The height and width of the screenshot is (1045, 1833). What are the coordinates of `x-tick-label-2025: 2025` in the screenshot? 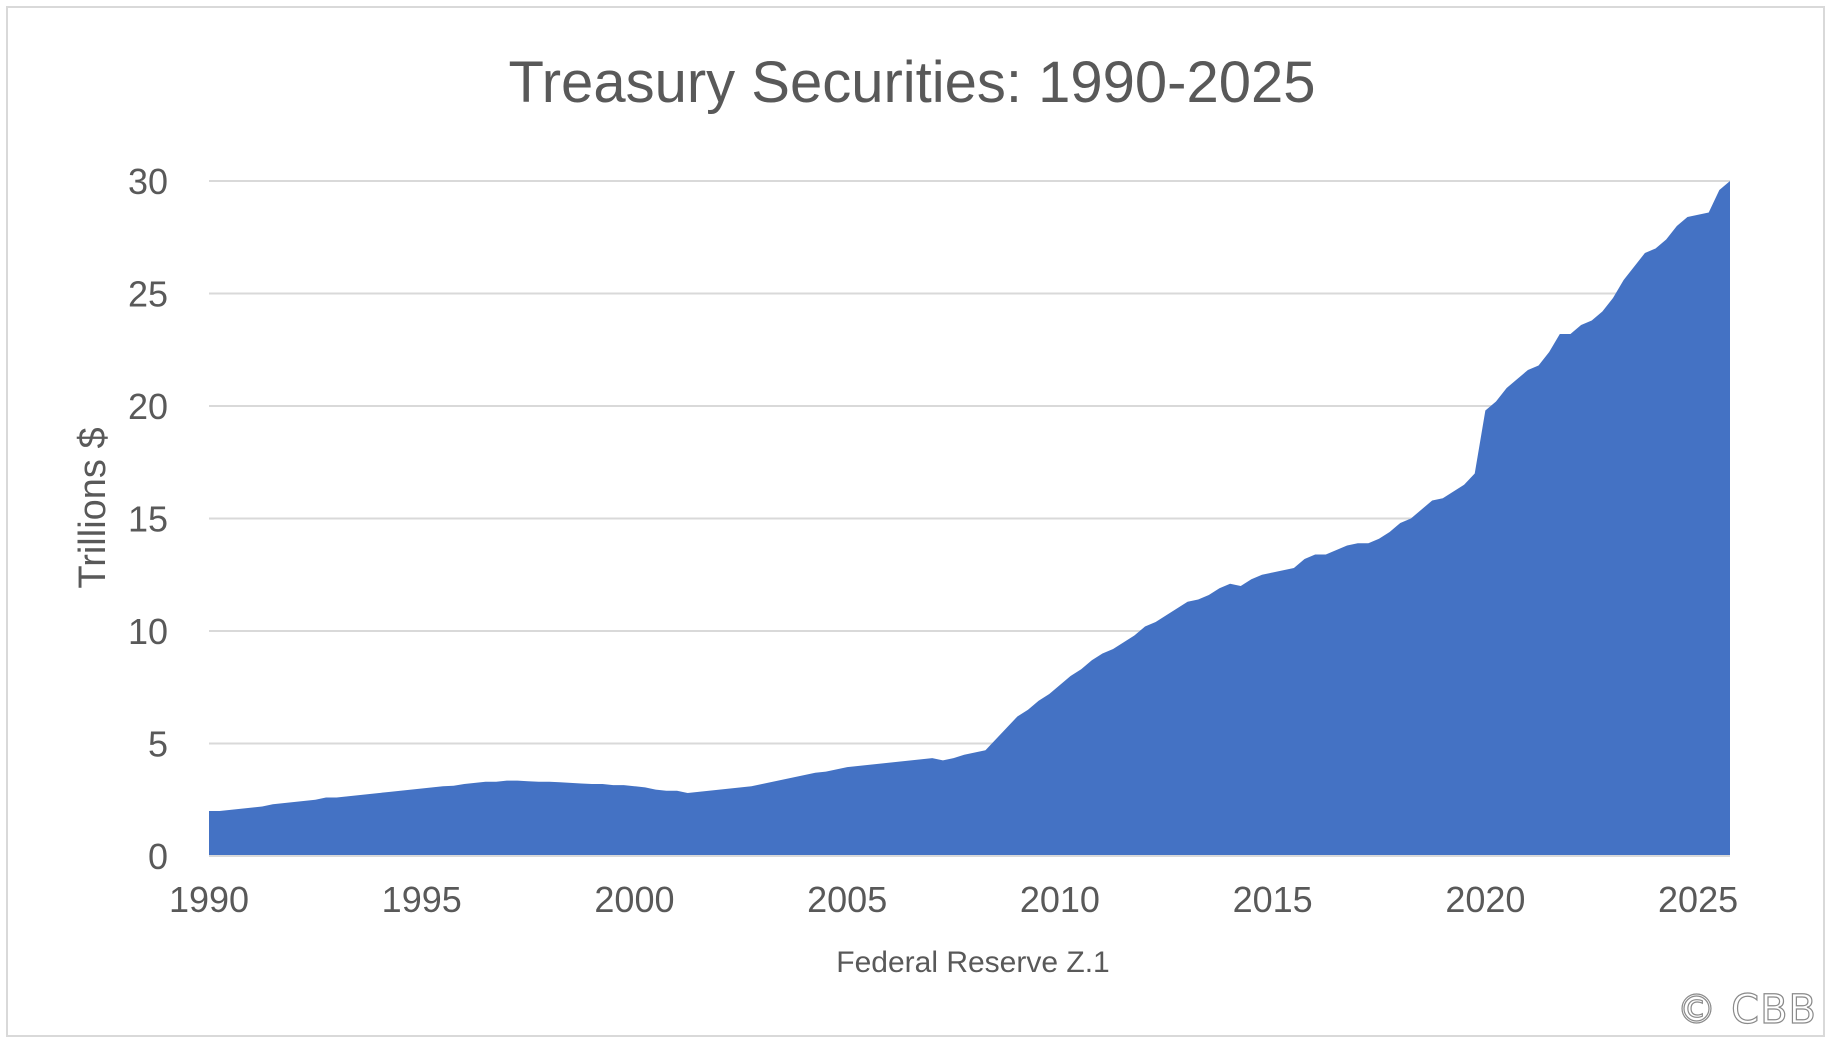 It's located at (1698, 899).